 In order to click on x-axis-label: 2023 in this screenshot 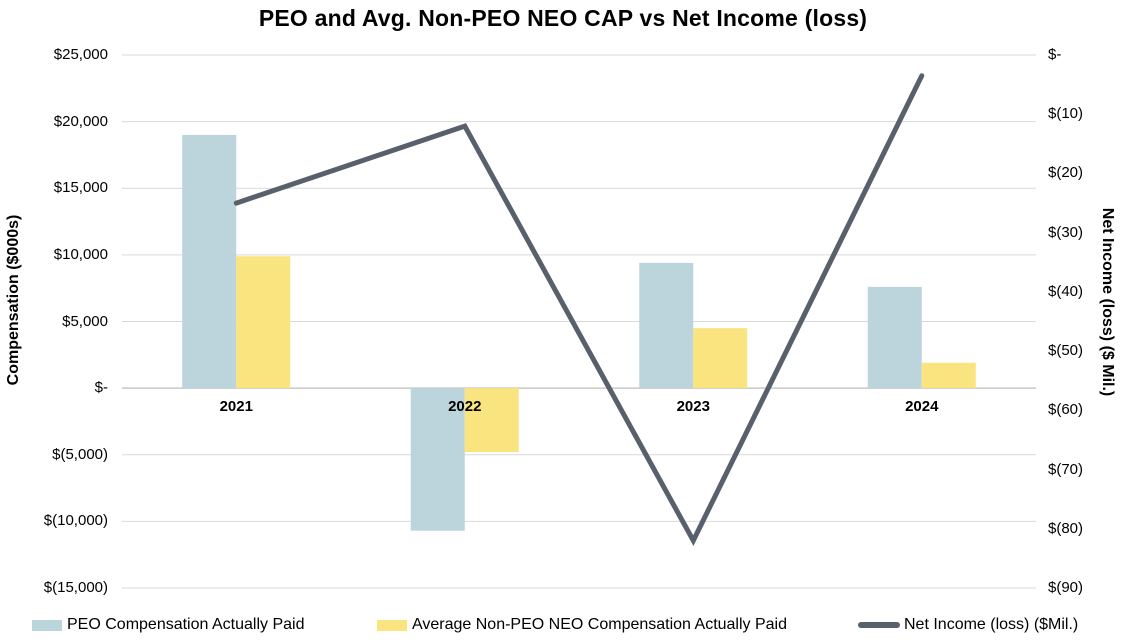, I will do `click(693, 406)`.